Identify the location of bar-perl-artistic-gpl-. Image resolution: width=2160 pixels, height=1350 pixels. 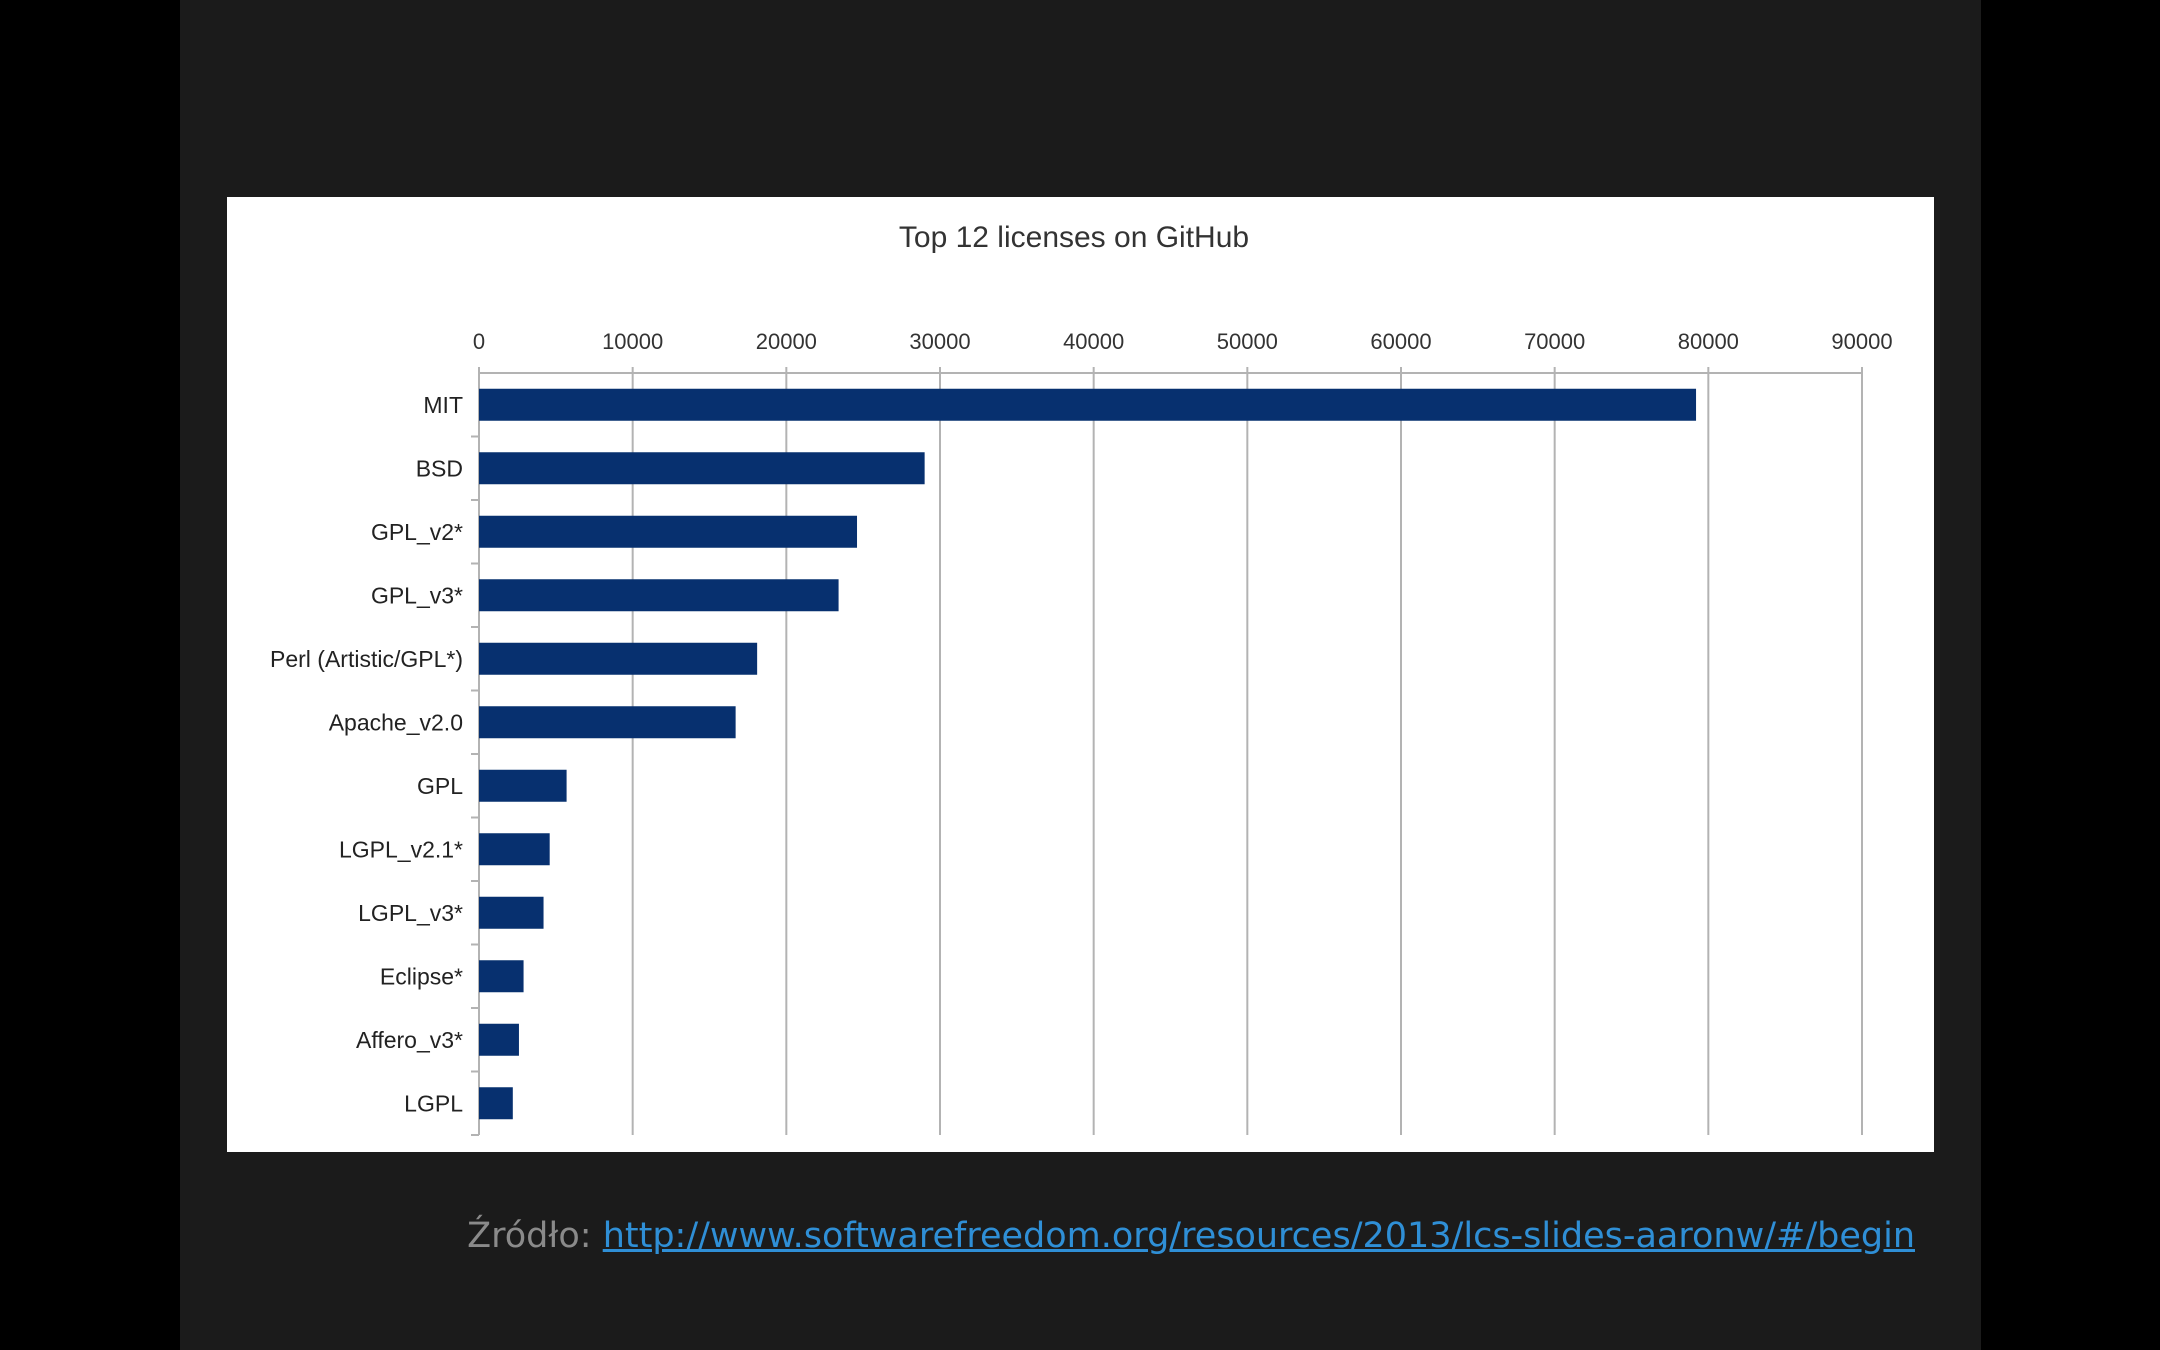
(618, 658).